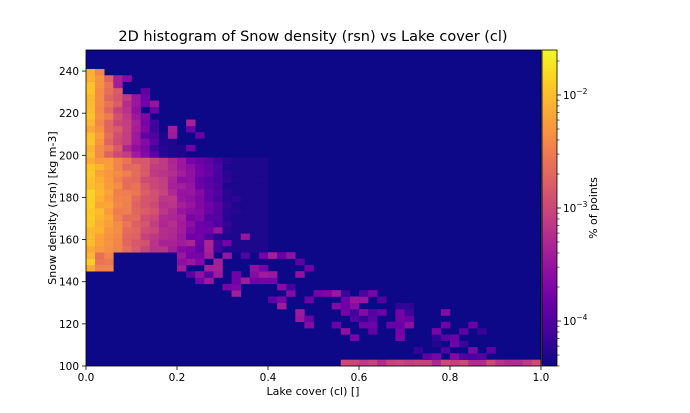  Describe the element at coordinates (575, 94) in the screenshot. I see `colorbar-tick-label: 10⁻²` at that location.